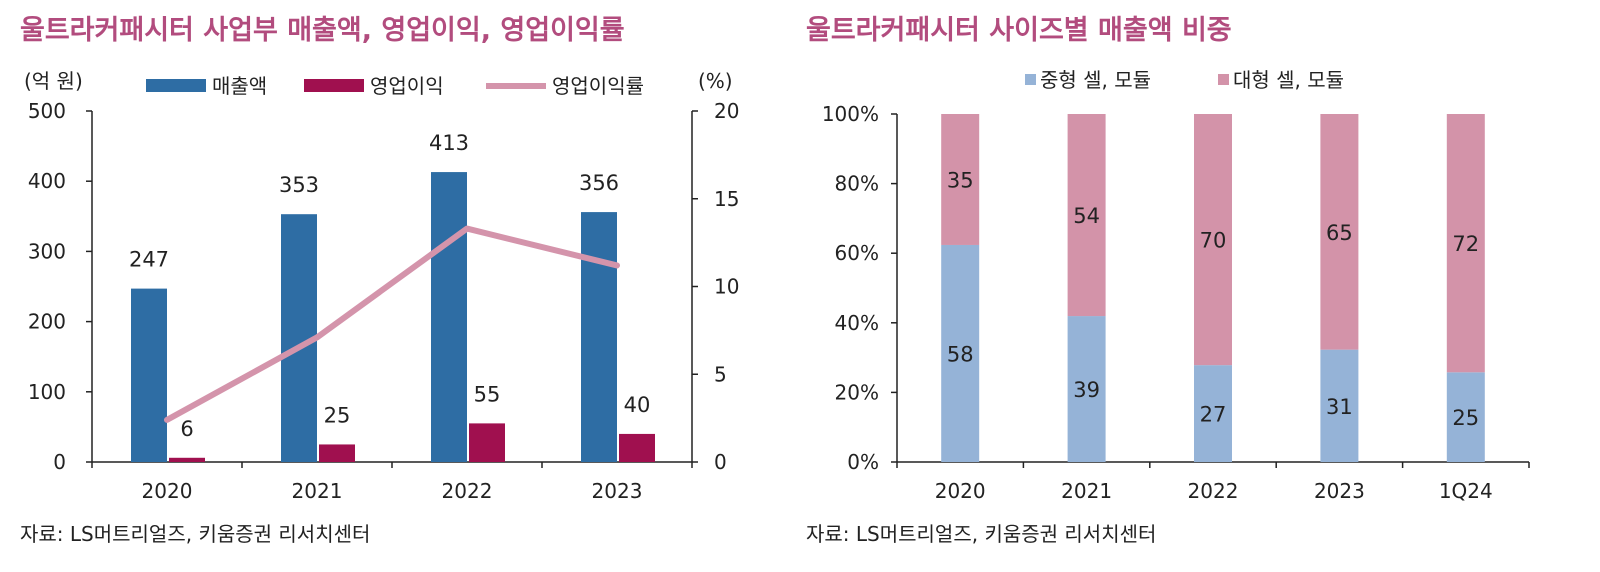 This screenshot has width=1600, height=572. What do you see at coordinates (720, 374) in the screenshot?
I see `y2-tick-label: 5` at bounding box center [720, 374].